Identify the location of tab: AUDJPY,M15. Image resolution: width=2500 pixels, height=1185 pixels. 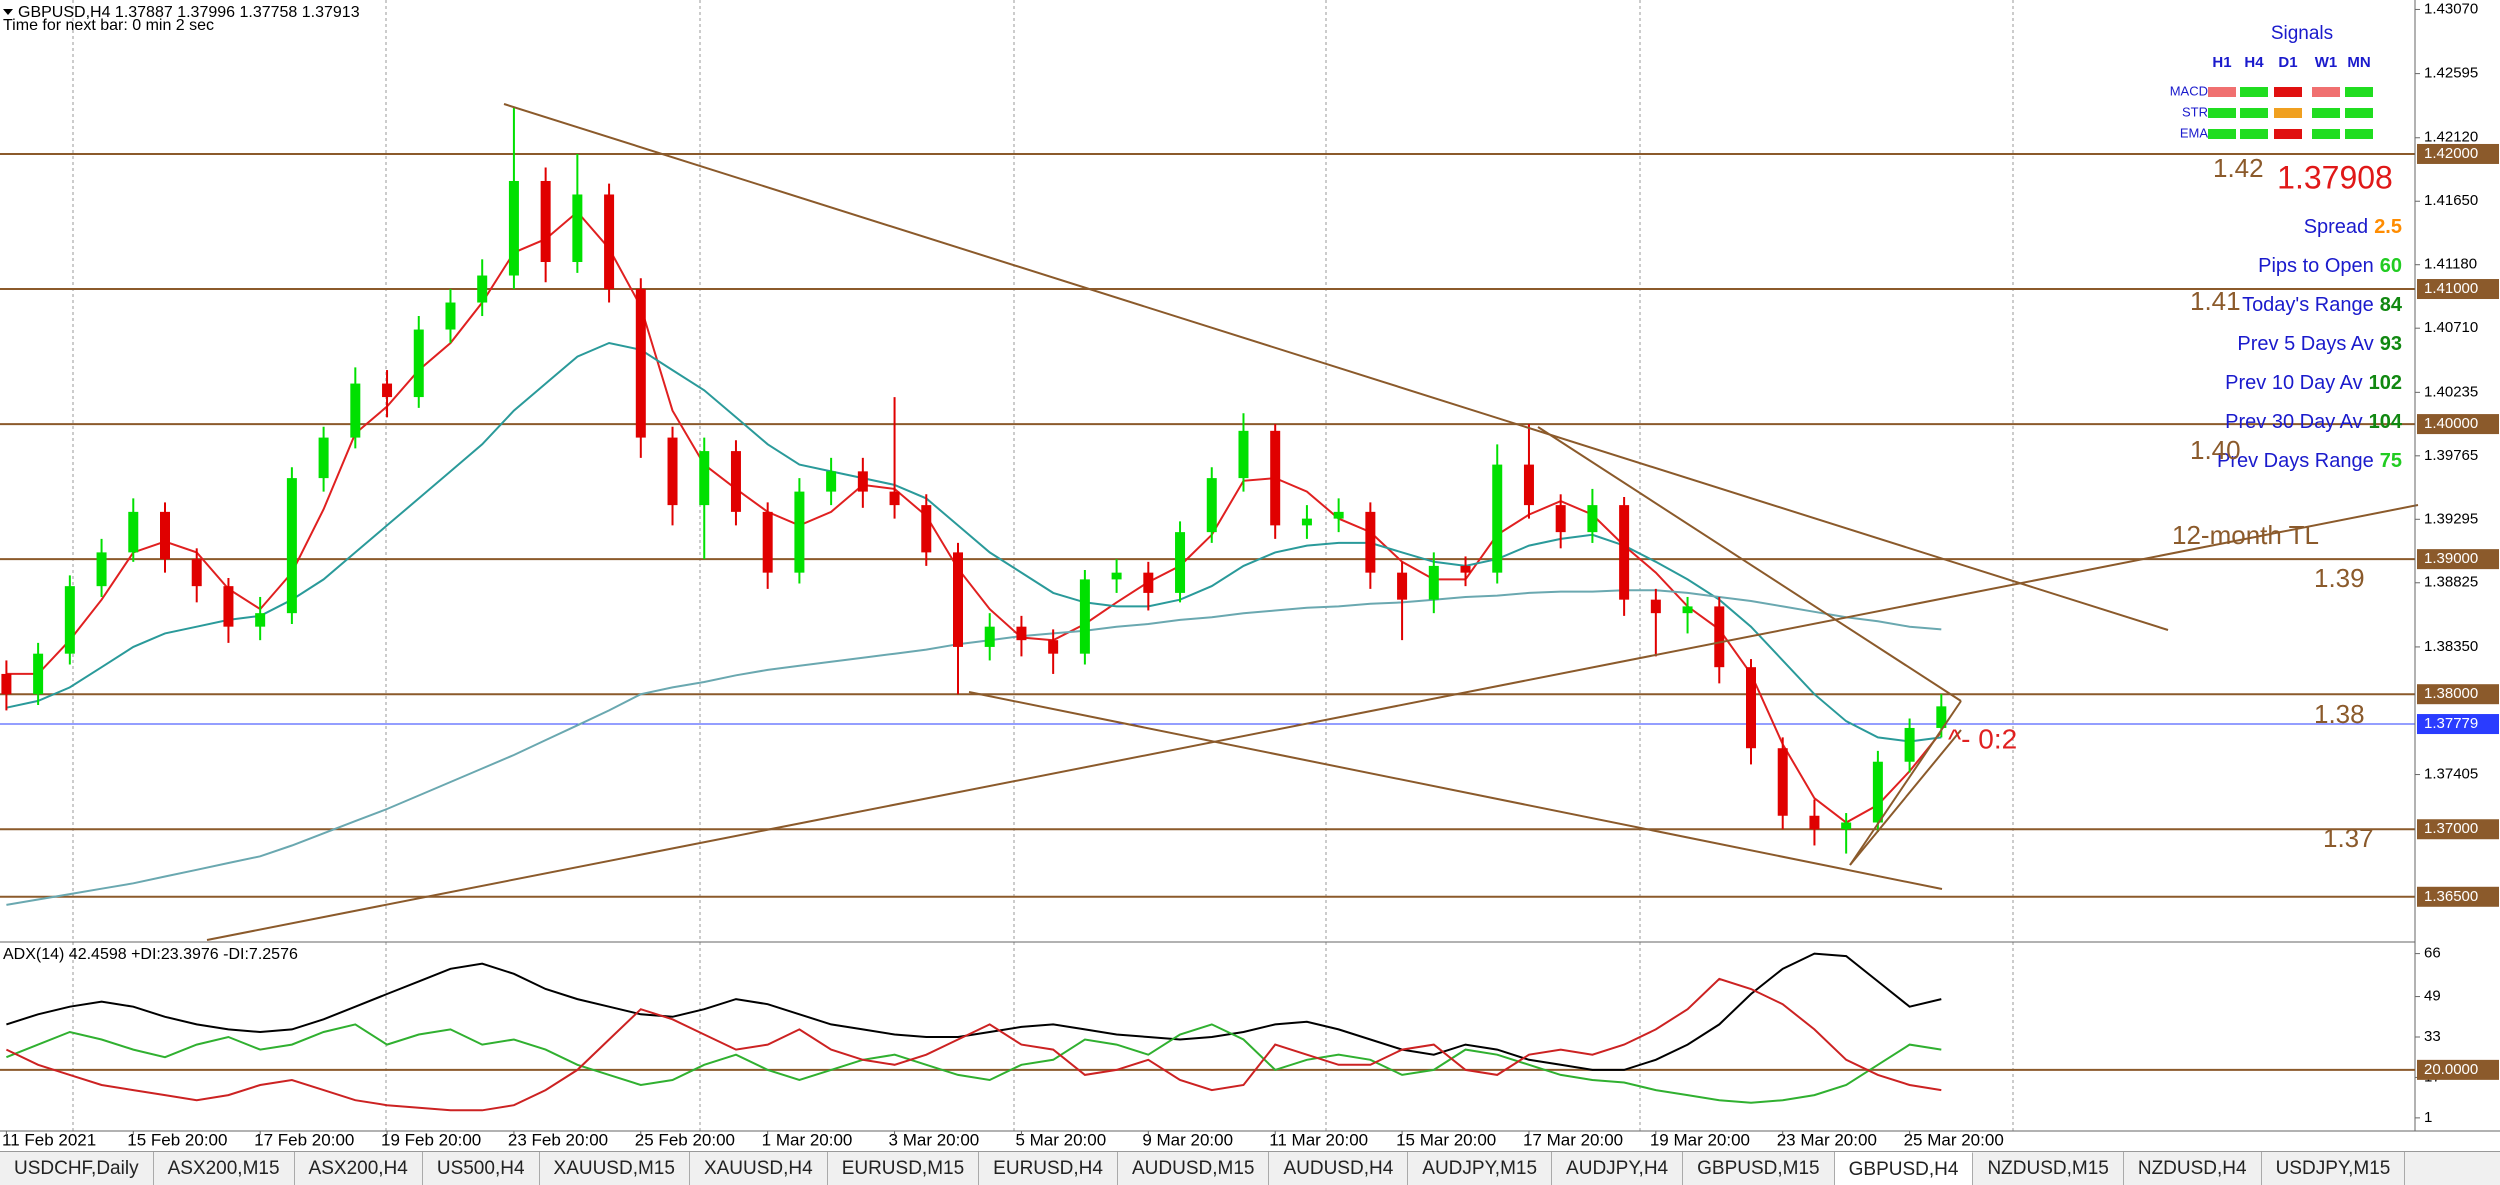
(1480, 1168).